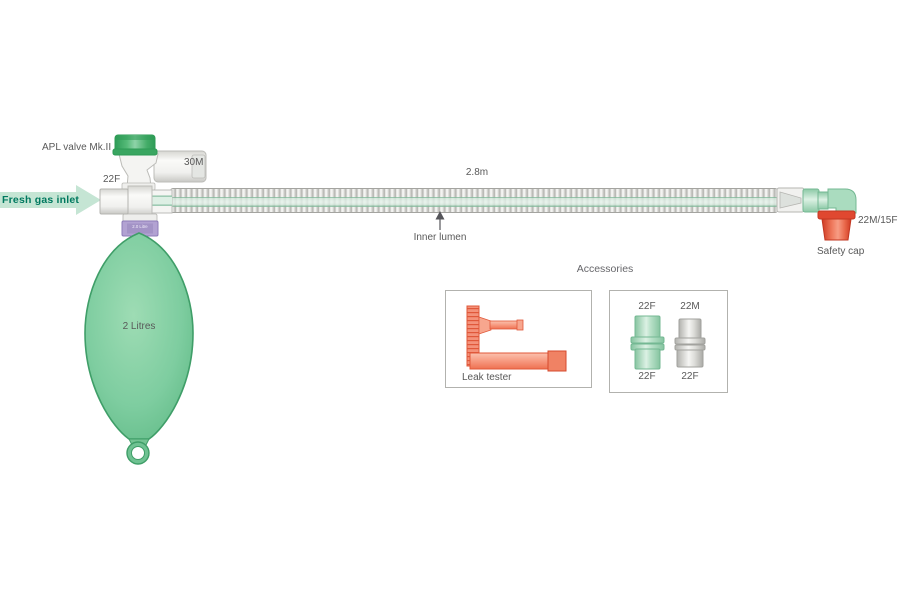 The image size is (900, 600). I want to click on tube-end-connector, so click(802, 200).